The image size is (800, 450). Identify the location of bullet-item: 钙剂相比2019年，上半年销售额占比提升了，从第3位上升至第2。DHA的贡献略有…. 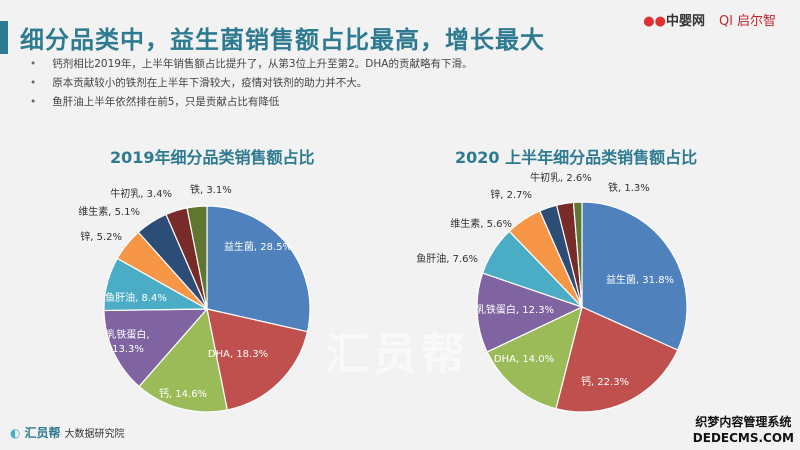
(251, 64).